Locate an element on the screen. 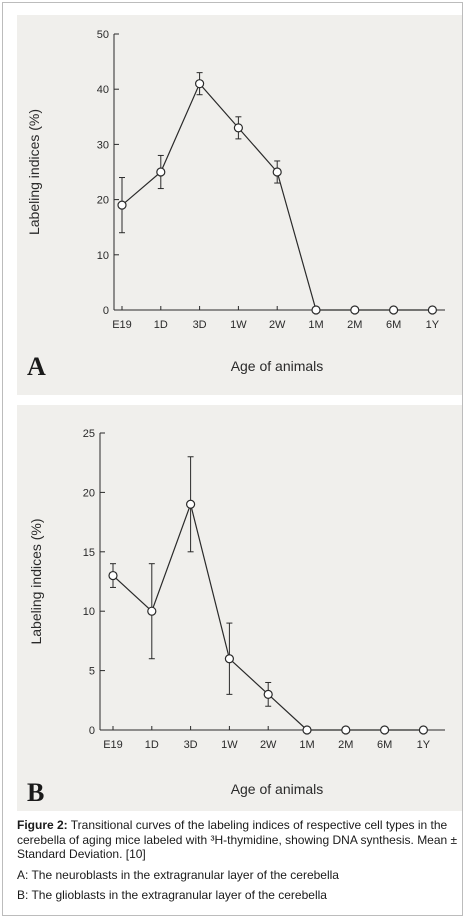  chart-b-y-tick-label: 15 is located at coordinates (89, 553).